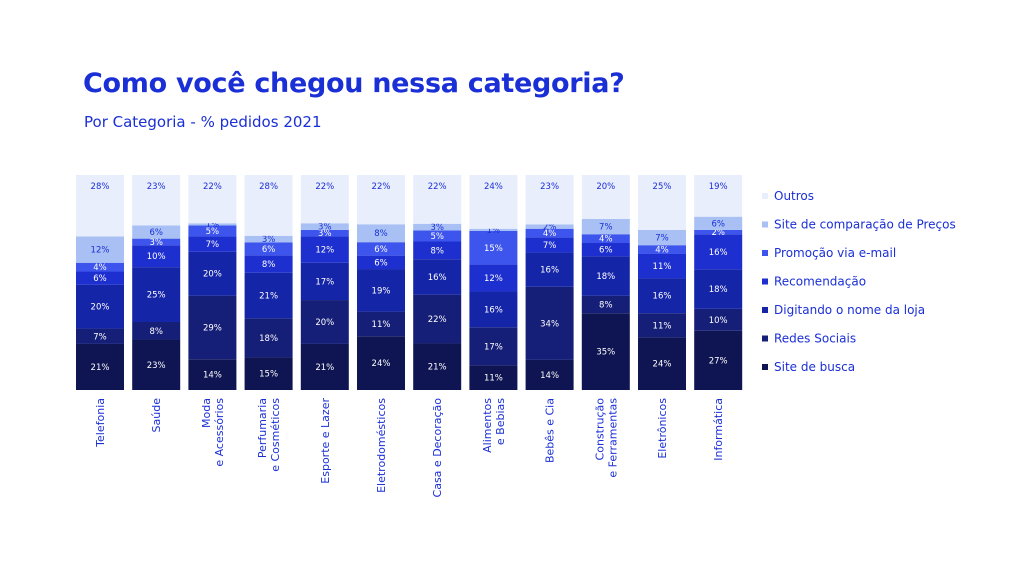  I want to click on data-label: 7%, so click(550, 246).